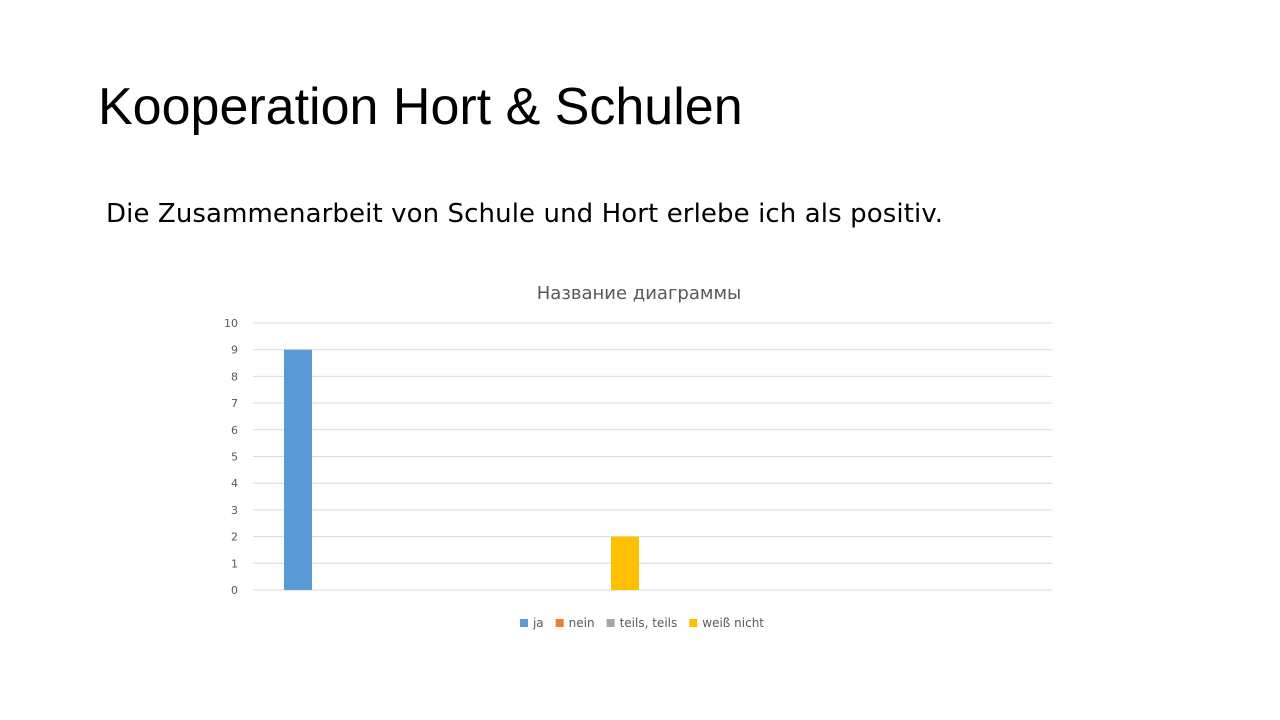 The height and width of the screenshot is (720, 1280). I want to click on chart-legend: ja nein teils, teils weiß nicht, so click(641, 623).